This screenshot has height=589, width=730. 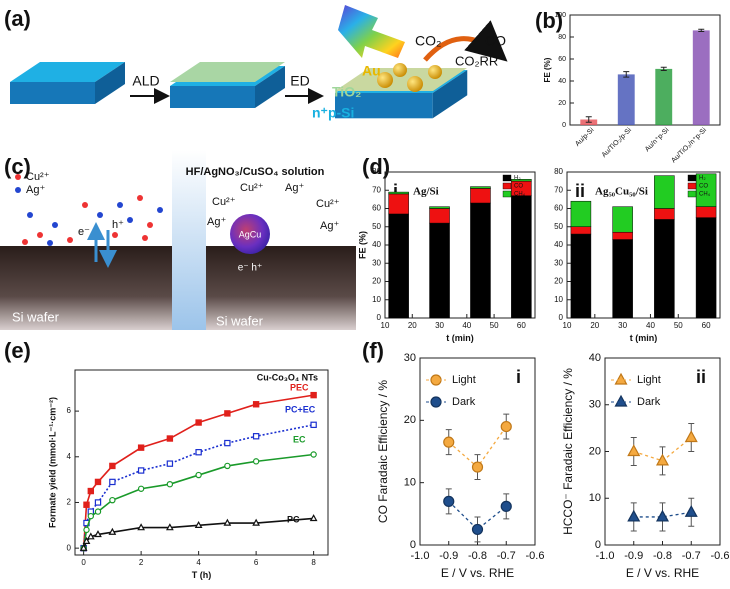 I want to click on annotation: Cu-Co₃O₄ NTs, so click(x=287, y=377).